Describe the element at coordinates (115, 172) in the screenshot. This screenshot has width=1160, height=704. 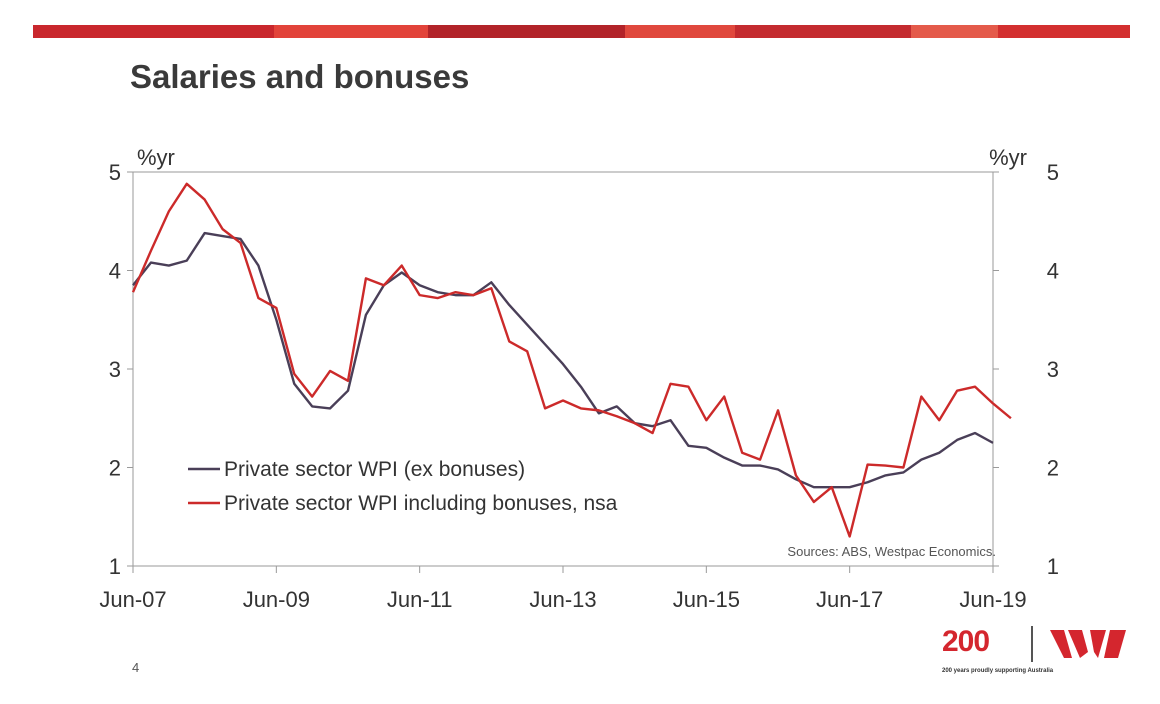
I see `y-tick-label-left: 5` at that location.